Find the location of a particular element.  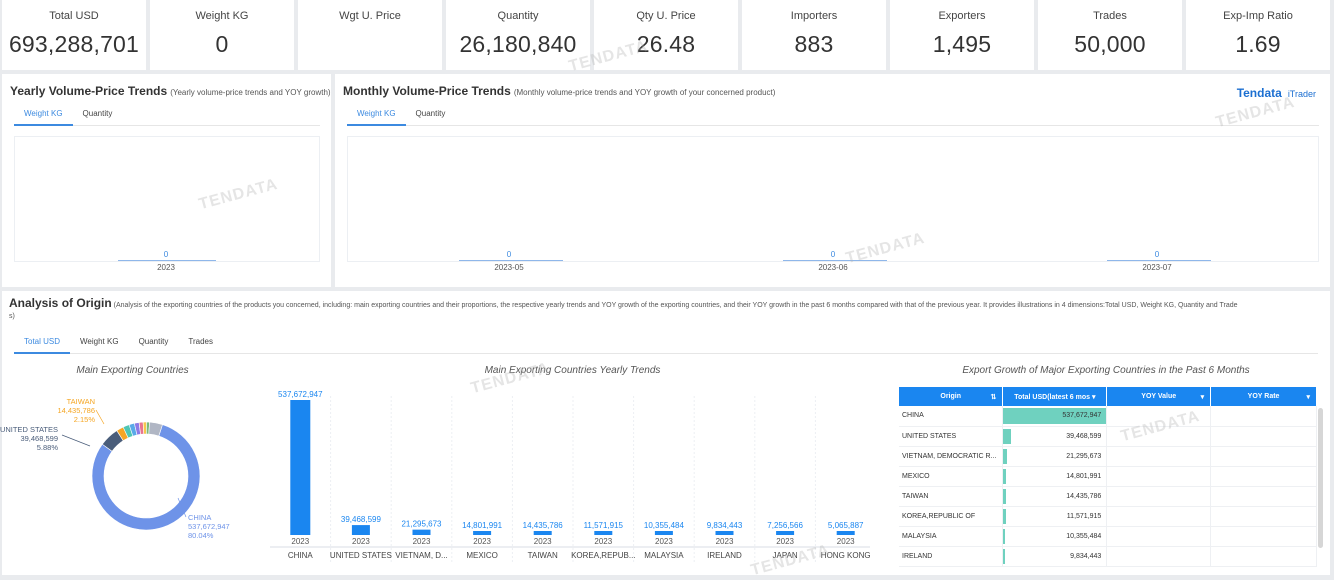

origin-cell: IRELAND is located at coordinates (951, 556).